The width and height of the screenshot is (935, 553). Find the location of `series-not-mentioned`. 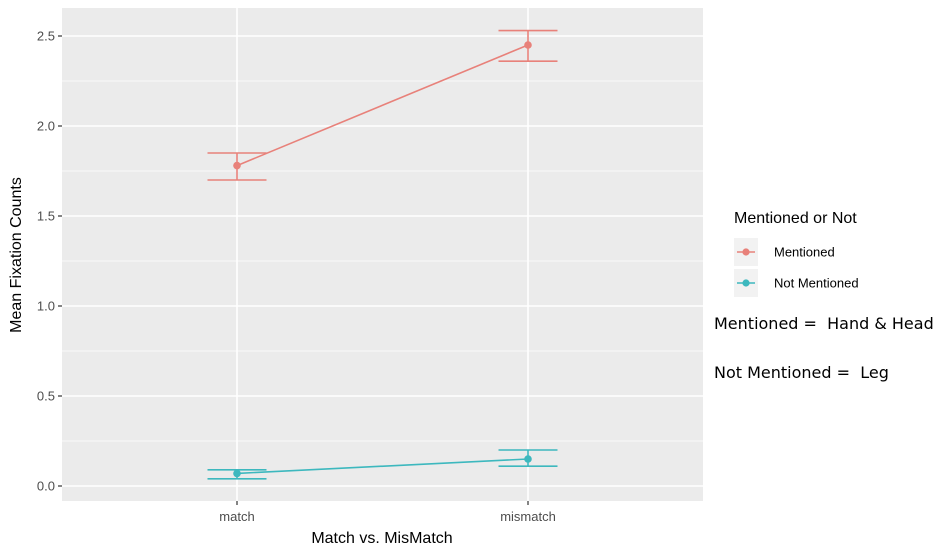

series-not-mentioned is located at coordinates (382, 464).